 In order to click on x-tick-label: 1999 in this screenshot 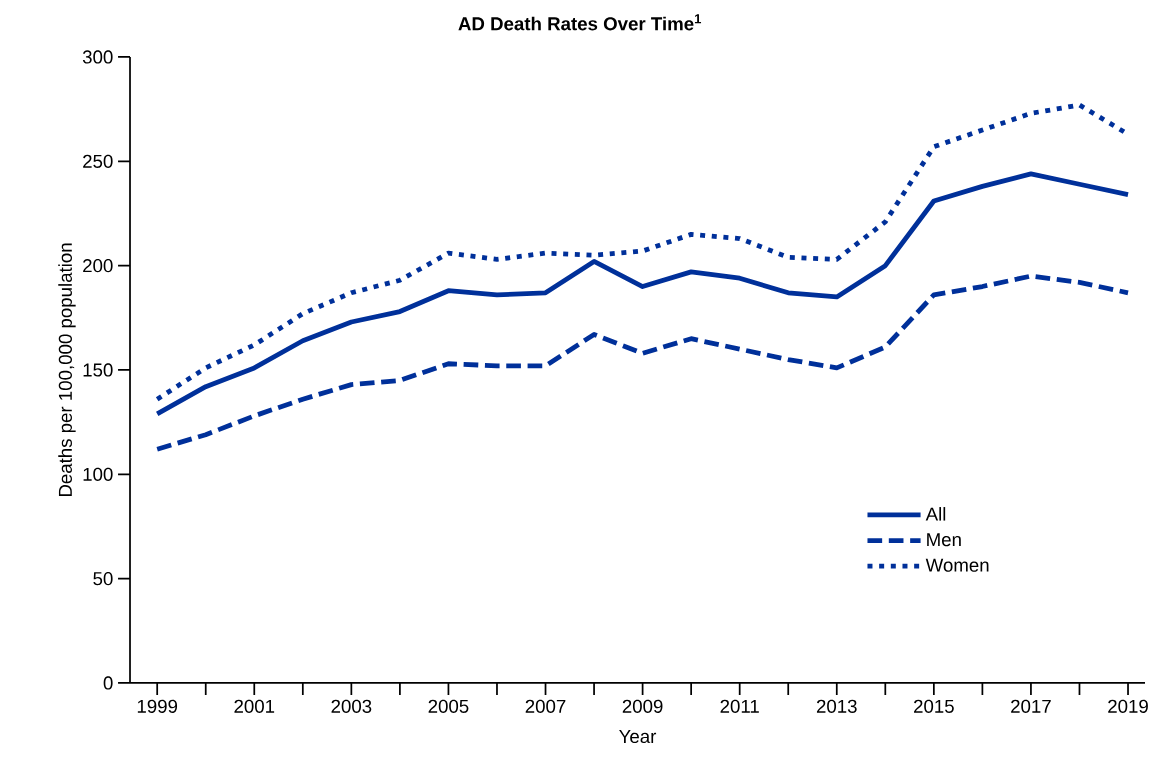, I will do `click(157, 706)`.